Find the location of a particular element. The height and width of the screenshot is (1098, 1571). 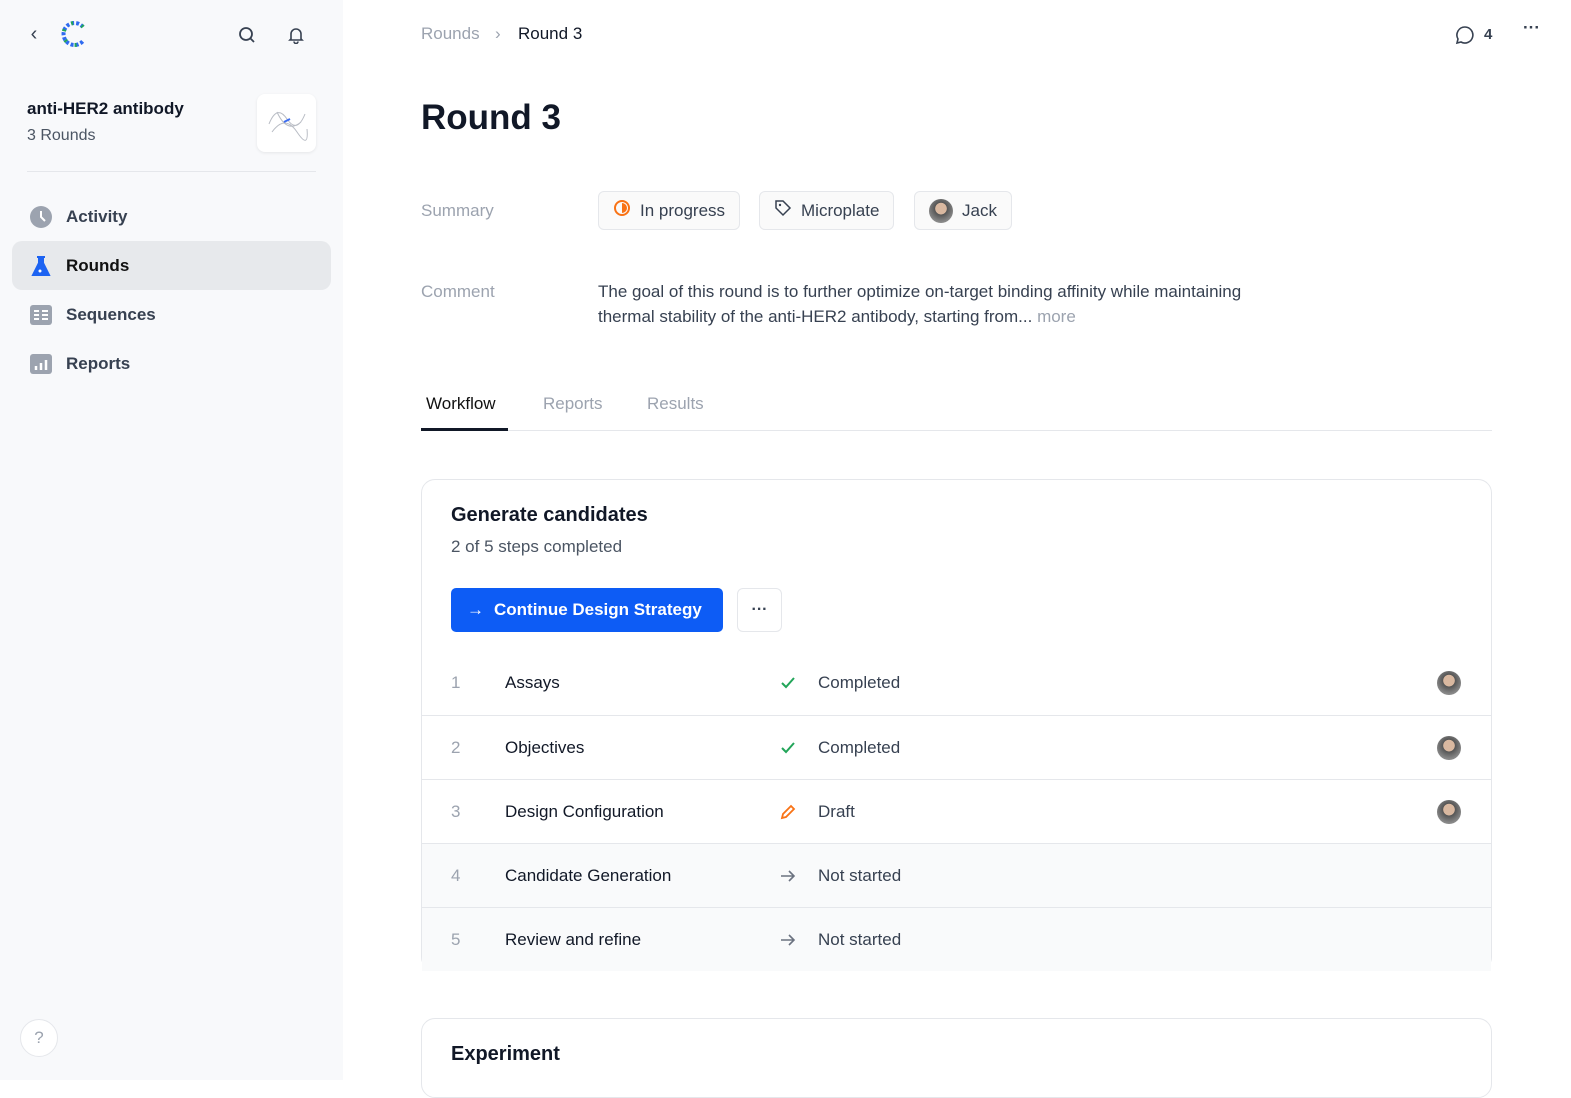

in-progress-icon is located at coordinates (622, 210).